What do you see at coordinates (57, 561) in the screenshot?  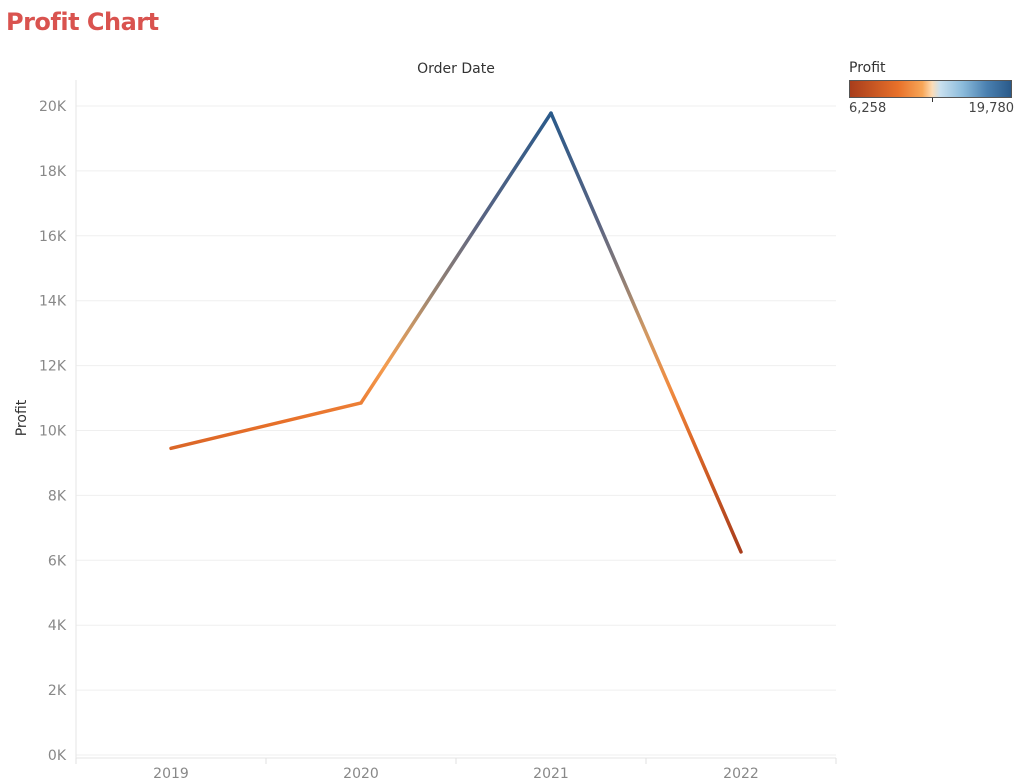 I see `y-tick-label: 6K` at bounding box center [57, 561].